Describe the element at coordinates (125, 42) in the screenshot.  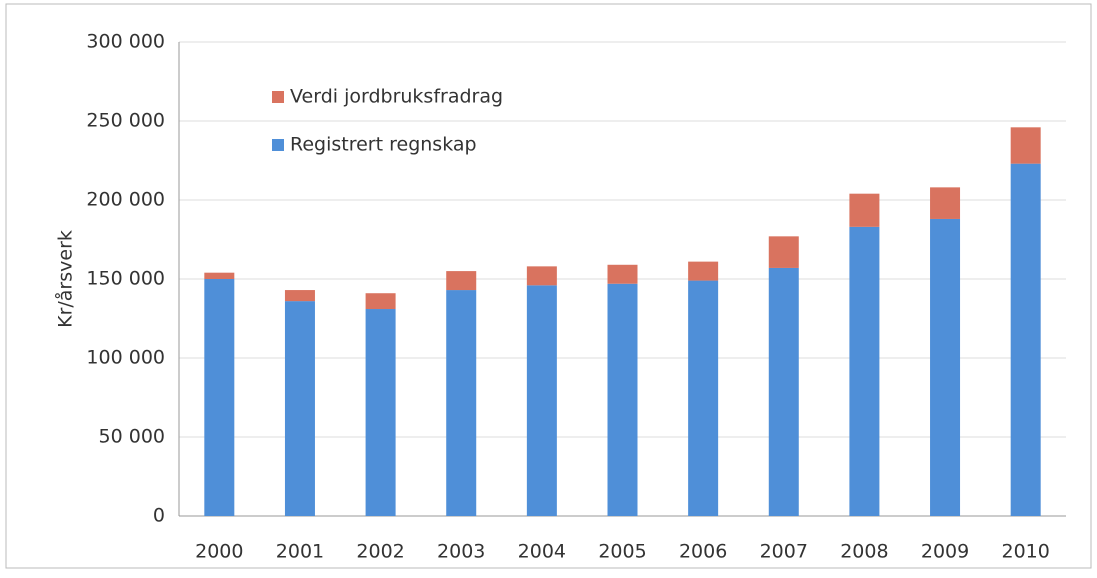
I see `y-tick-label: 300 000` at that location.